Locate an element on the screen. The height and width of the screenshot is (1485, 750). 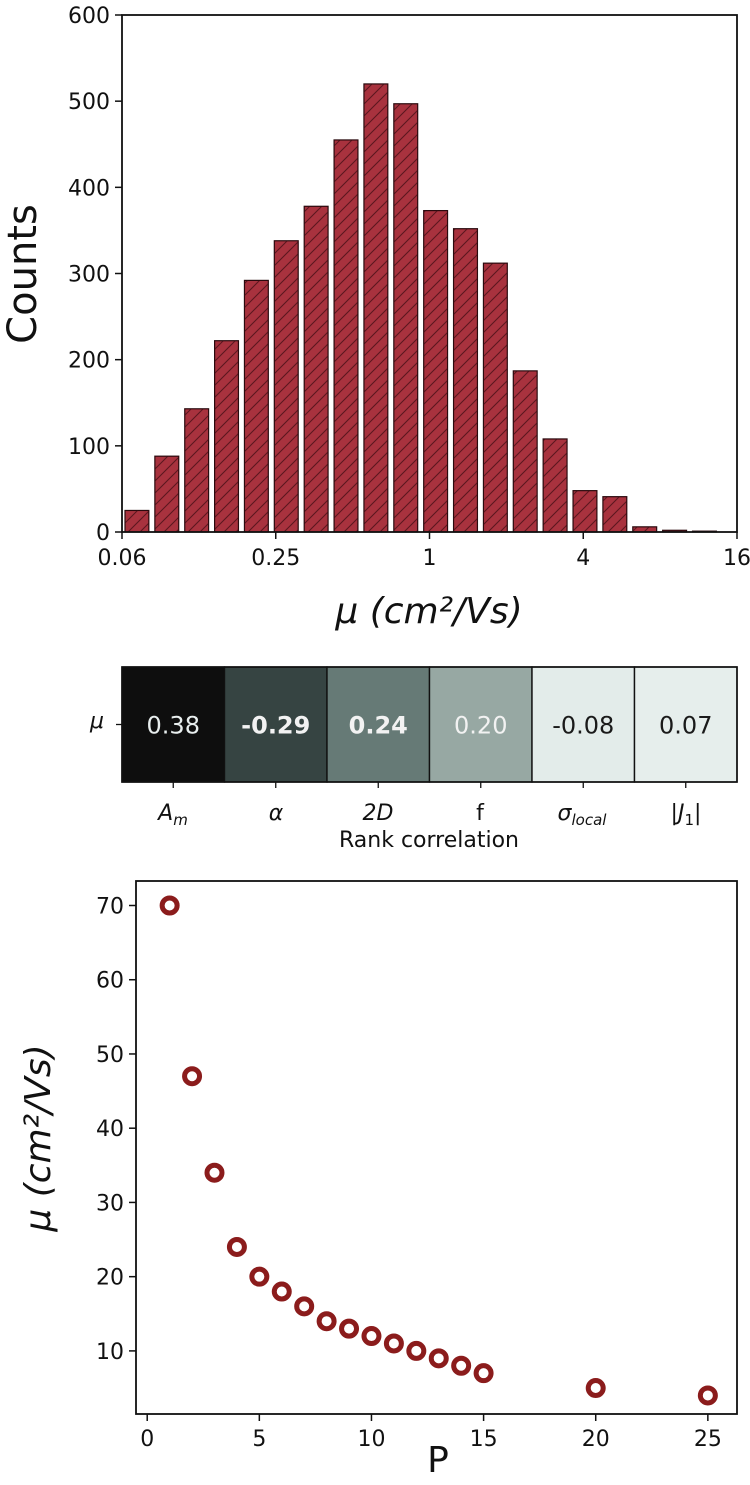
heatmap-cell-value: -0.29 is located at coordinates (275, 726).